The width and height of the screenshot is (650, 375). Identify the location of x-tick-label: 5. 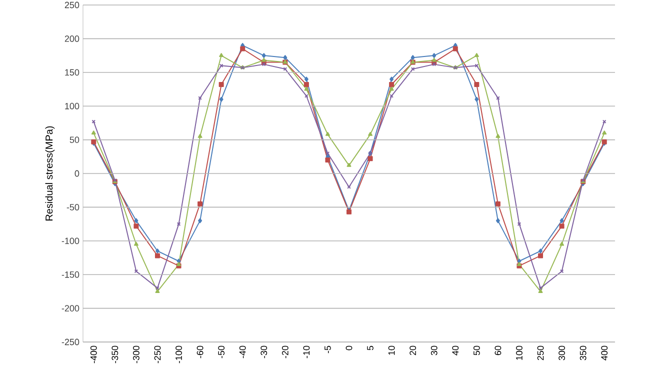
(370, 348).